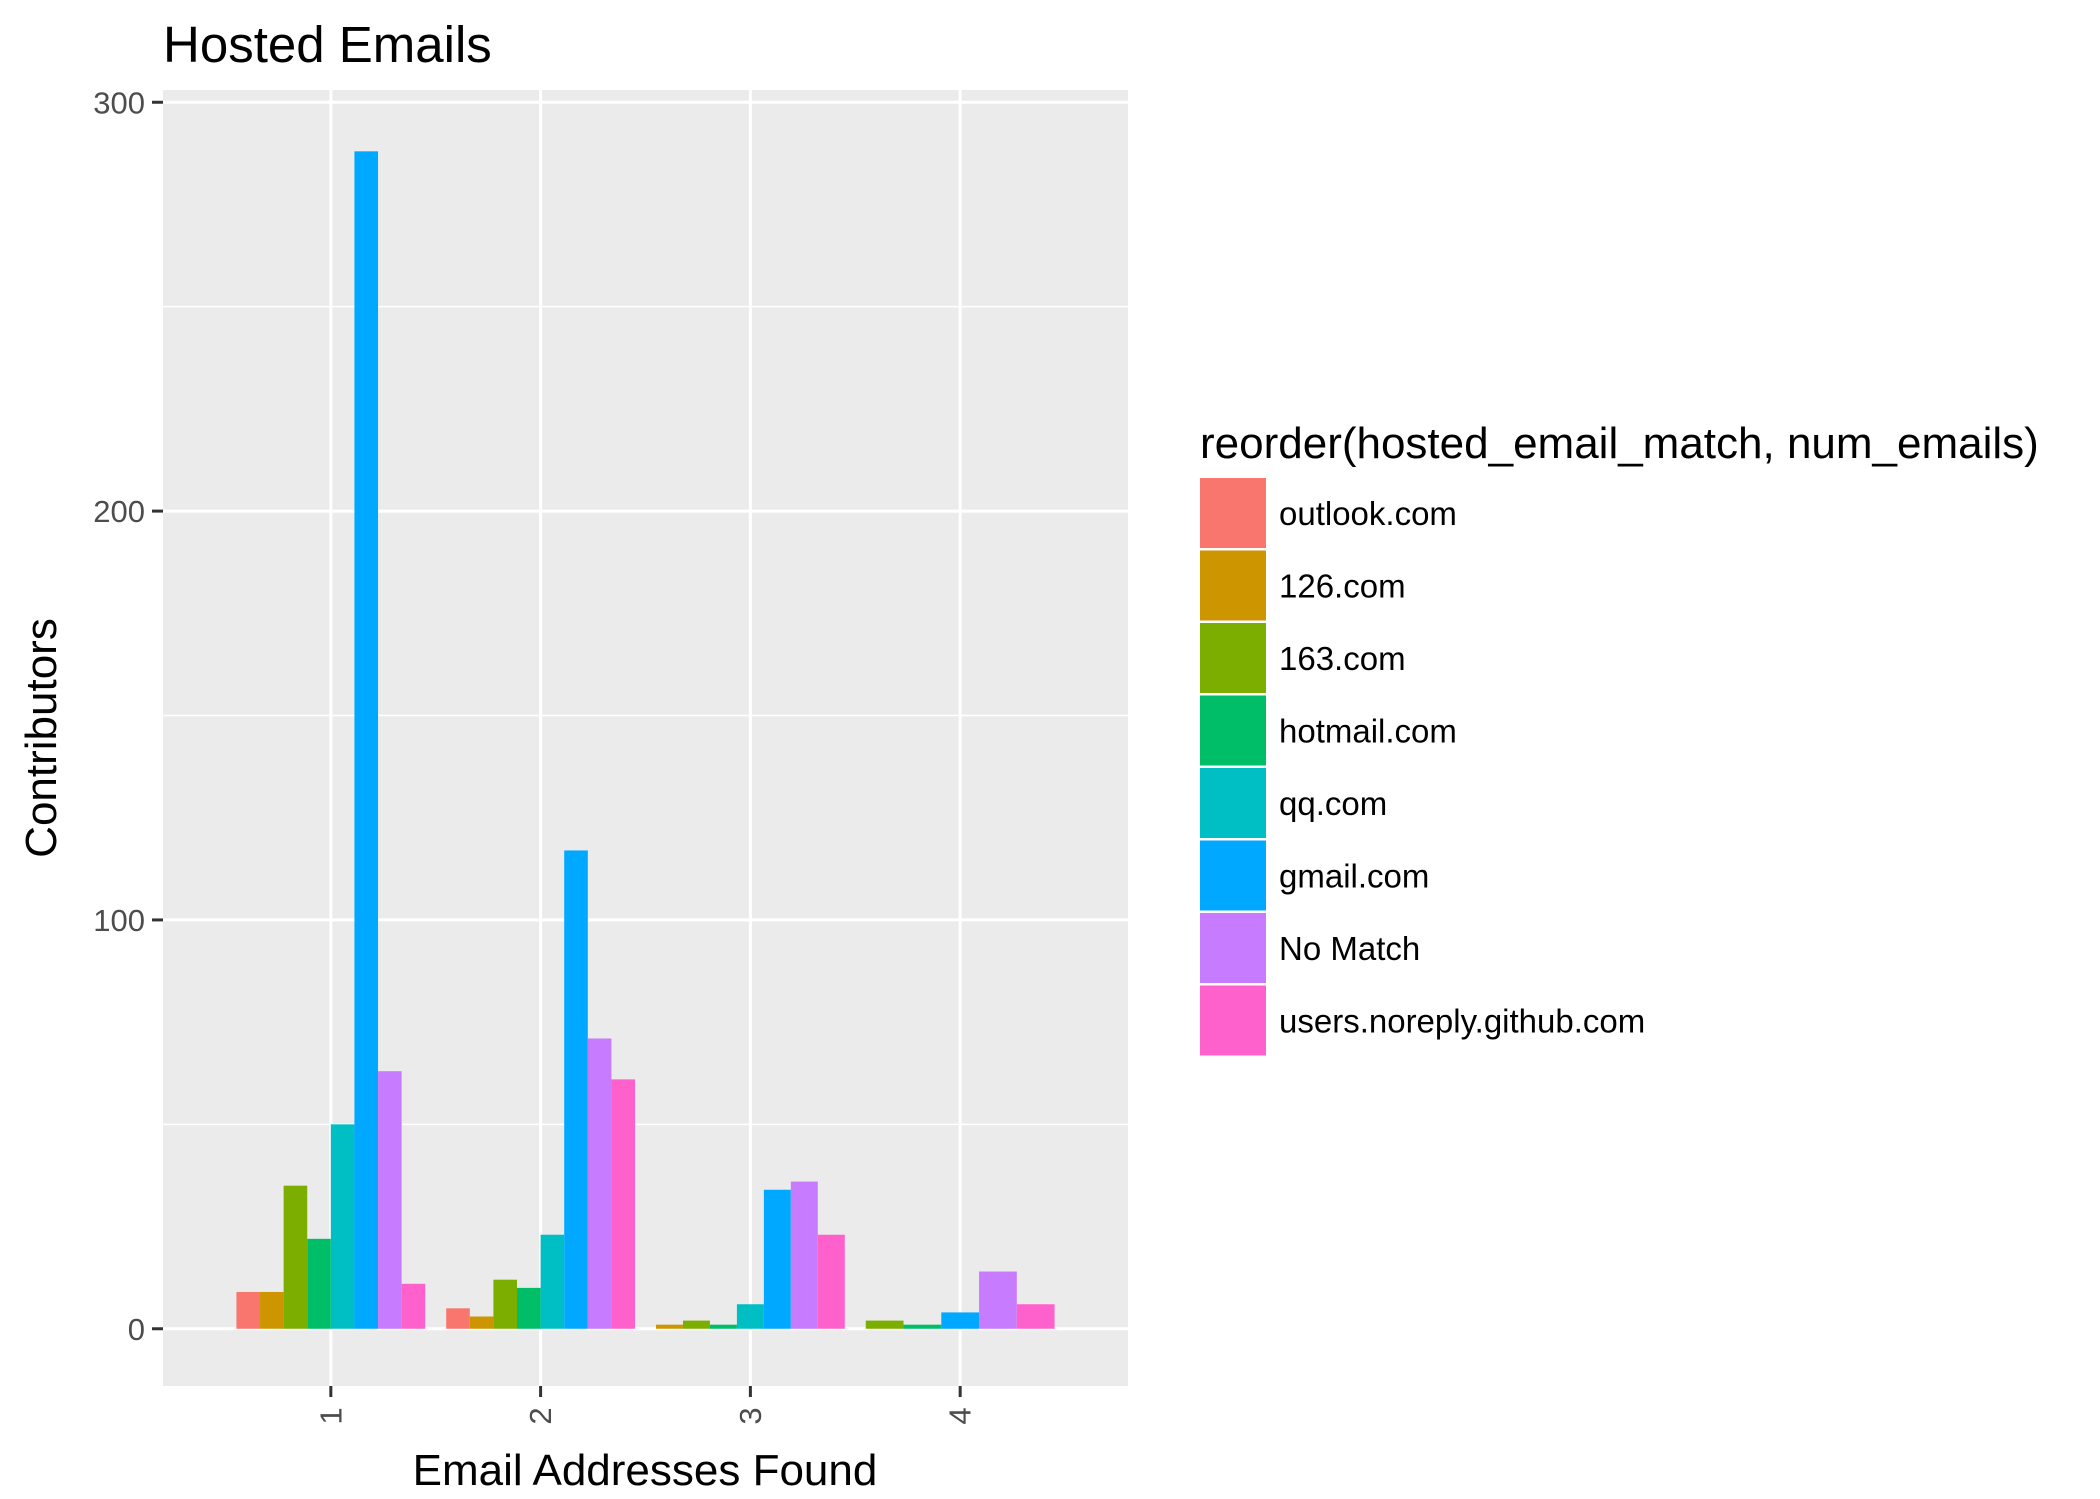 The height and width of the screenshot is (1499, 2100). I want to click on y-tick-label: 200, so click(119, 511).